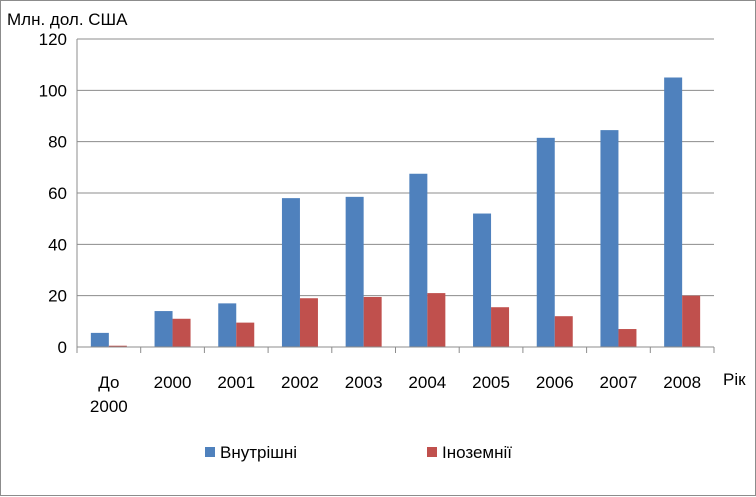 The image size is (756, 497). What do you see at coordinates (57, 296) in the screenshot?
I see `y-tick-label: 20` at bounding box center [57, 296].